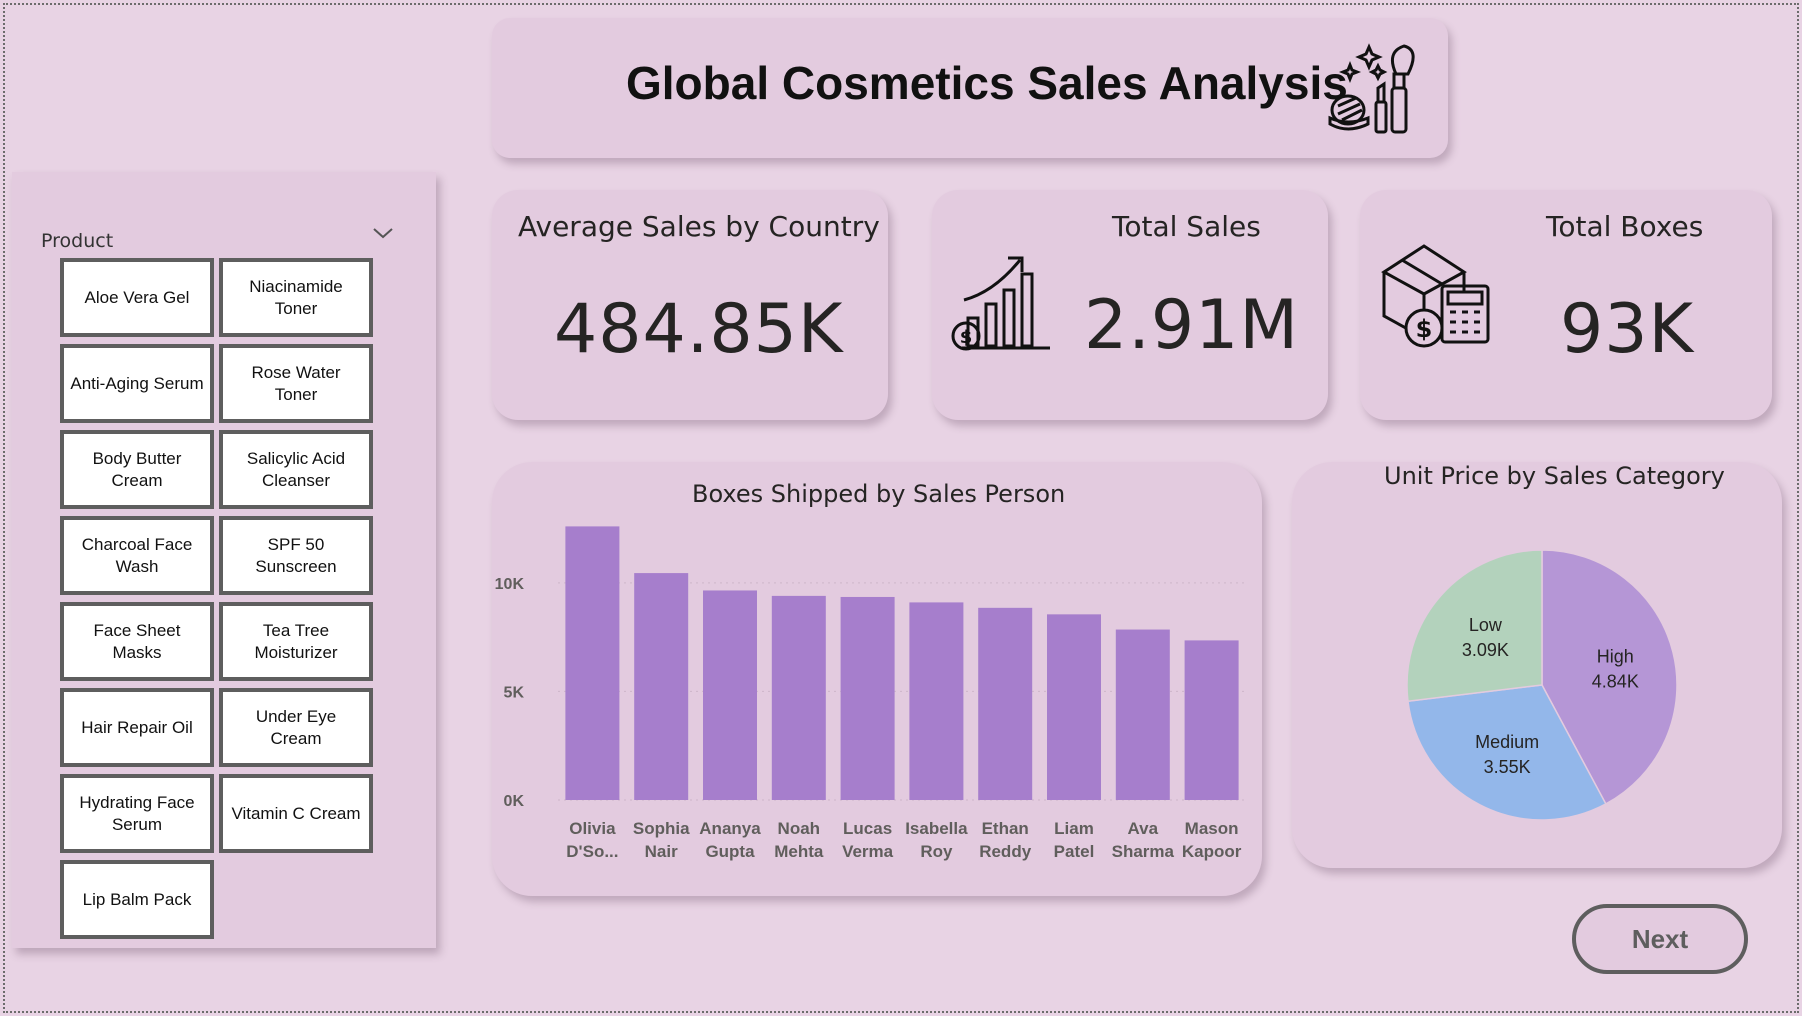 The height and width of the screenshot is (1016, 1802). I want to click on slicer-item: Tea Tree Moisturizer, so click(296, 641).